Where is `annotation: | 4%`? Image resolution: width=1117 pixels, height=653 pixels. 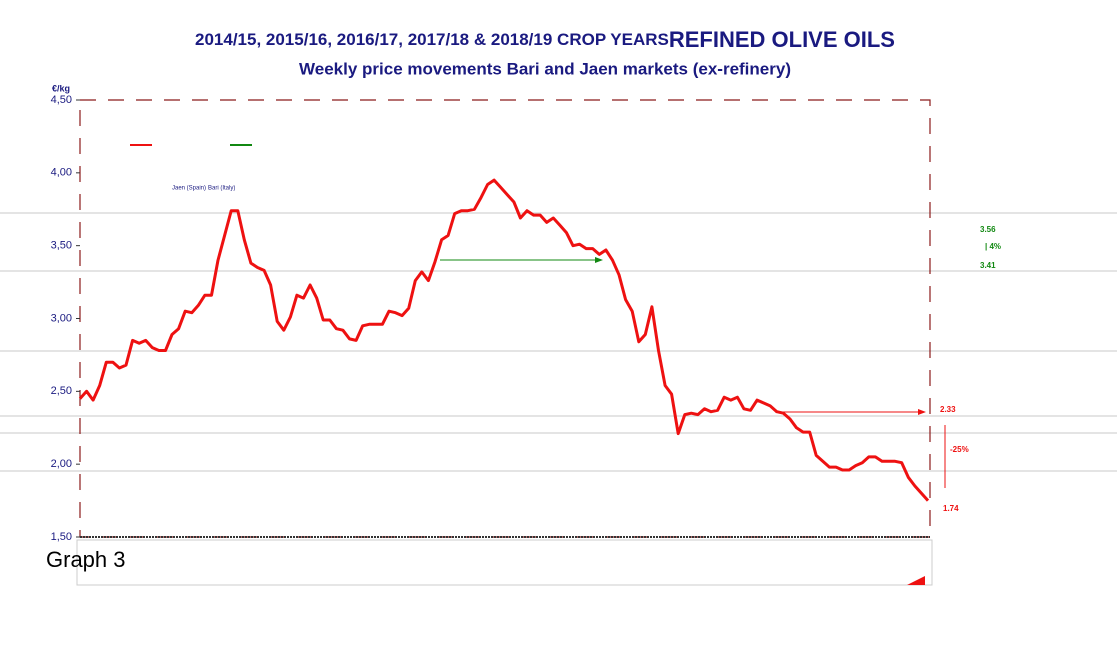
annotation: | 4% is located at coordinates (993, 246).